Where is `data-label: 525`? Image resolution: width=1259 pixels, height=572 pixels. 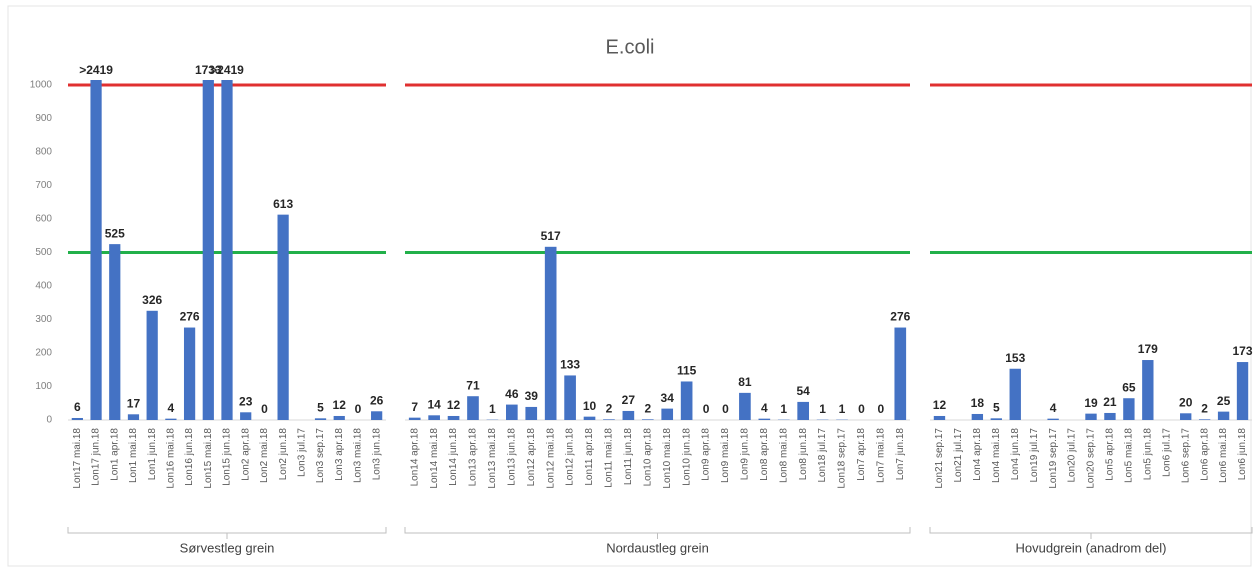
data-label: 525 is located at coordinates (115, 233).